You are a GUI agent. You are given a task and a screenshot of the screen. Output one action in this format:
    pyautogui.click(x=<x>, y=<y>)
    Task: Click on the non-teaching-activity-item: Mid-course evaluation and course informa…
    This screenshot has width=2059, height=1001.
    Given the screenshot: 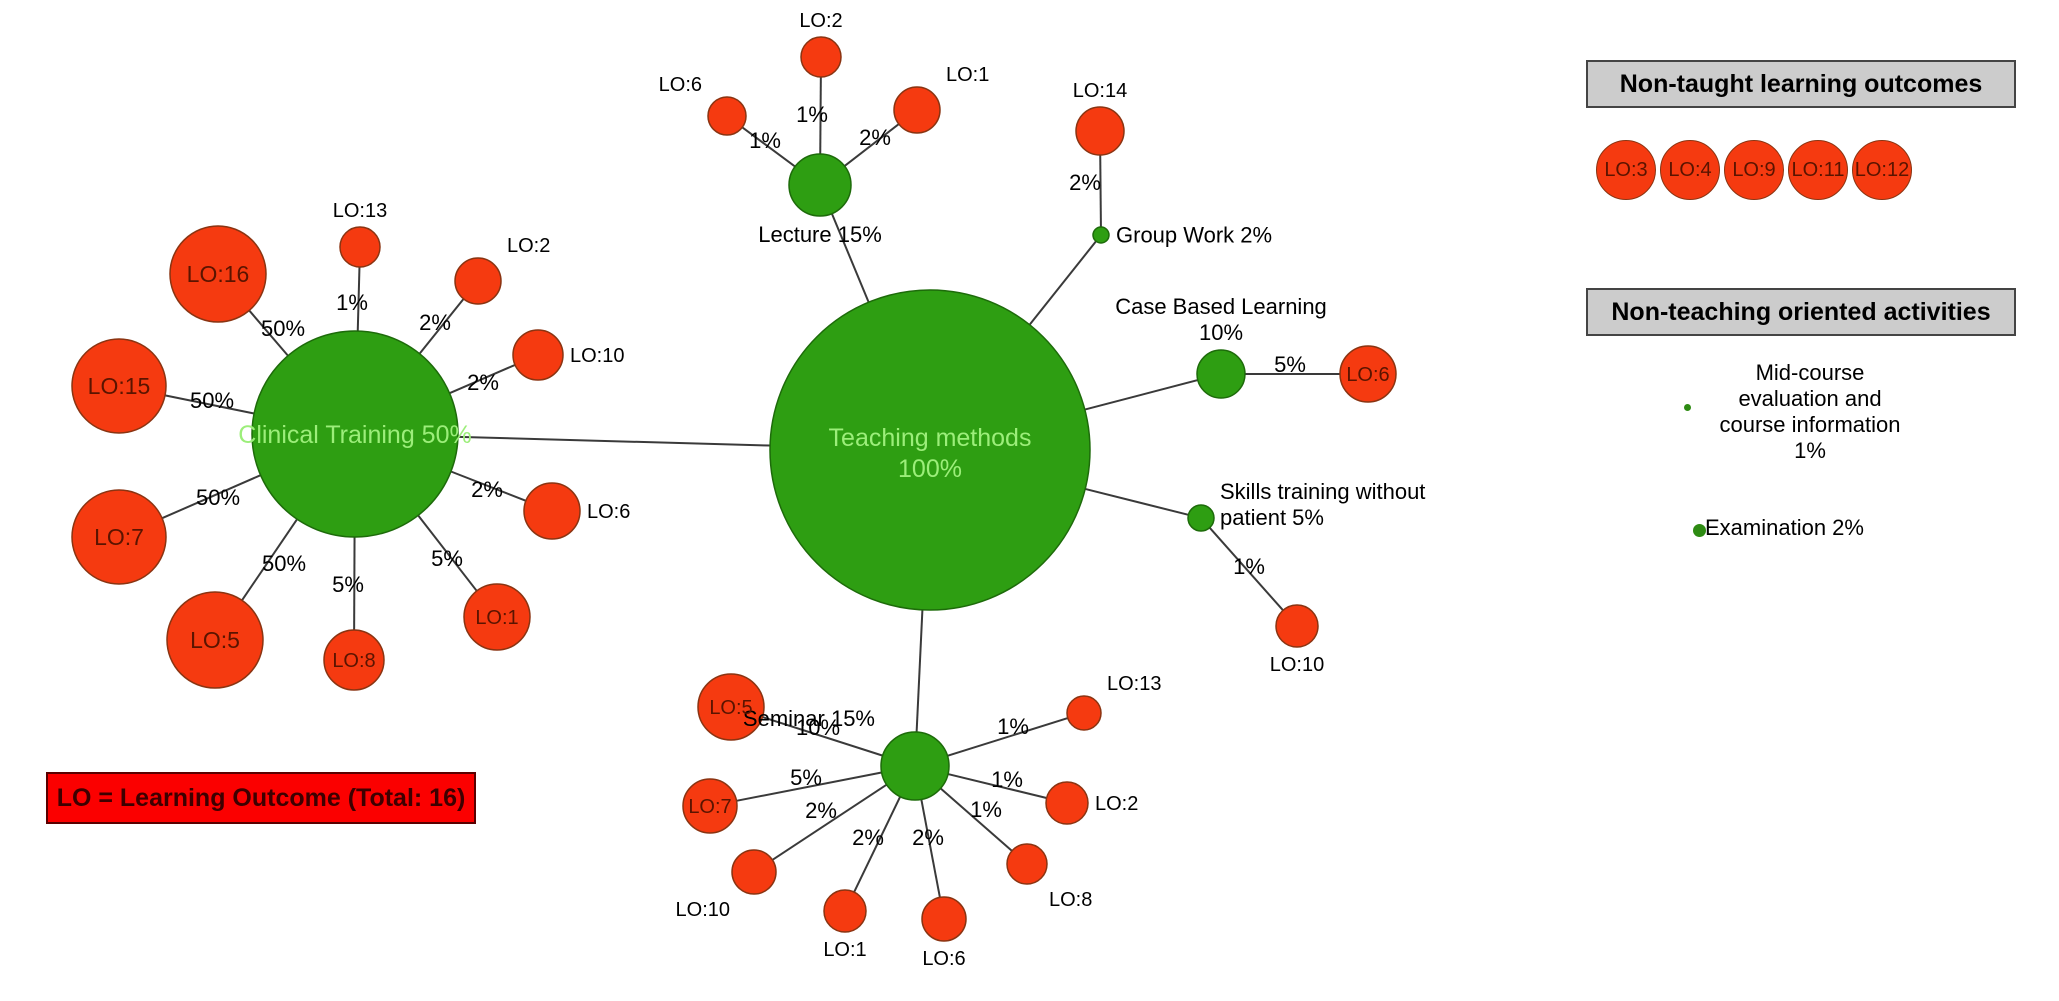 What is the action you would take?
    pyautogui.click(x=1810, y=411)
    